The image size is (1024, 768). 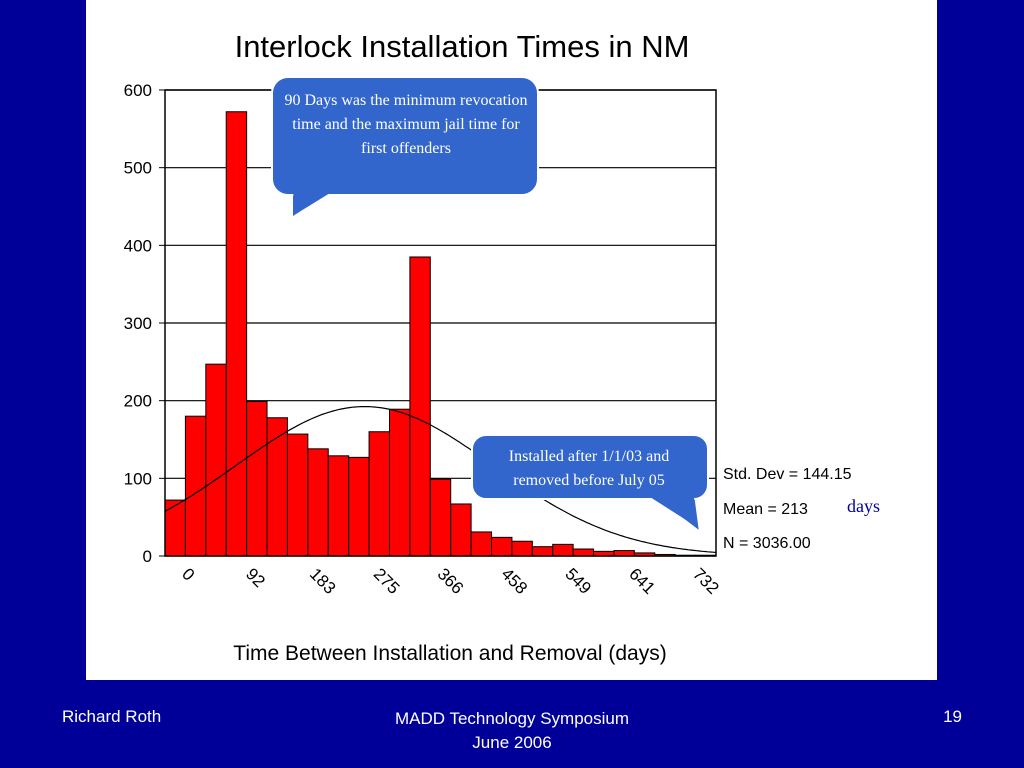 I want to click on x-tick-label: 549, so click(x=577, y=580).